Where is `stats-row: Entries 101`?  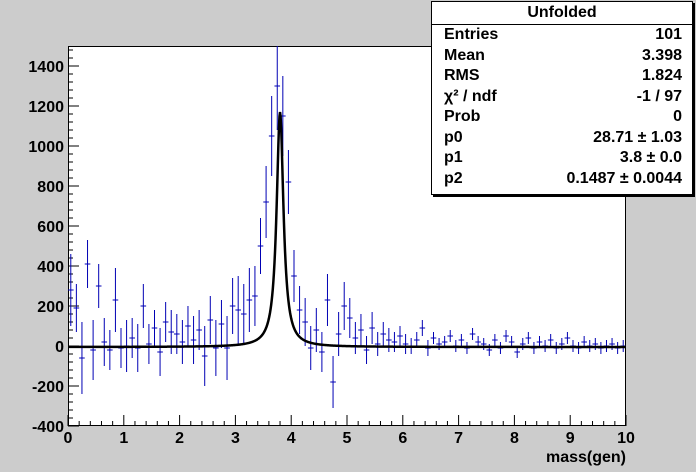
stats-row: Entries 101 is located at coordinates (562, 35).